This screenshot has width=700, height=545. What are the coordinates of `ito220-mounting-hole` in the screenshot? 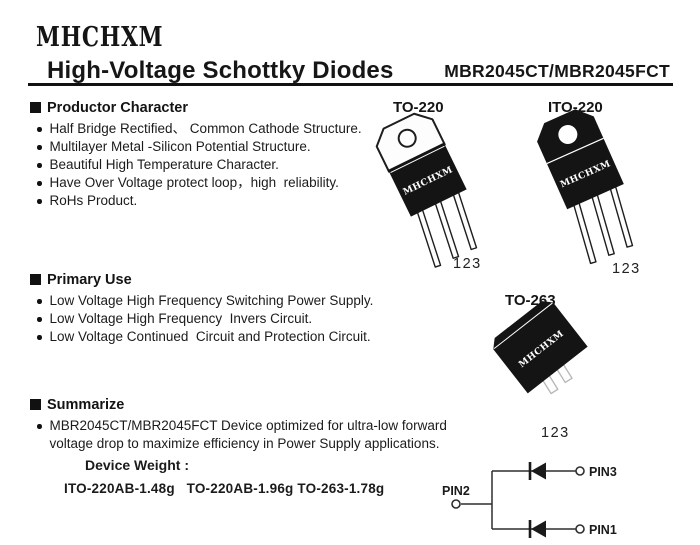 It's located at (568, 134).